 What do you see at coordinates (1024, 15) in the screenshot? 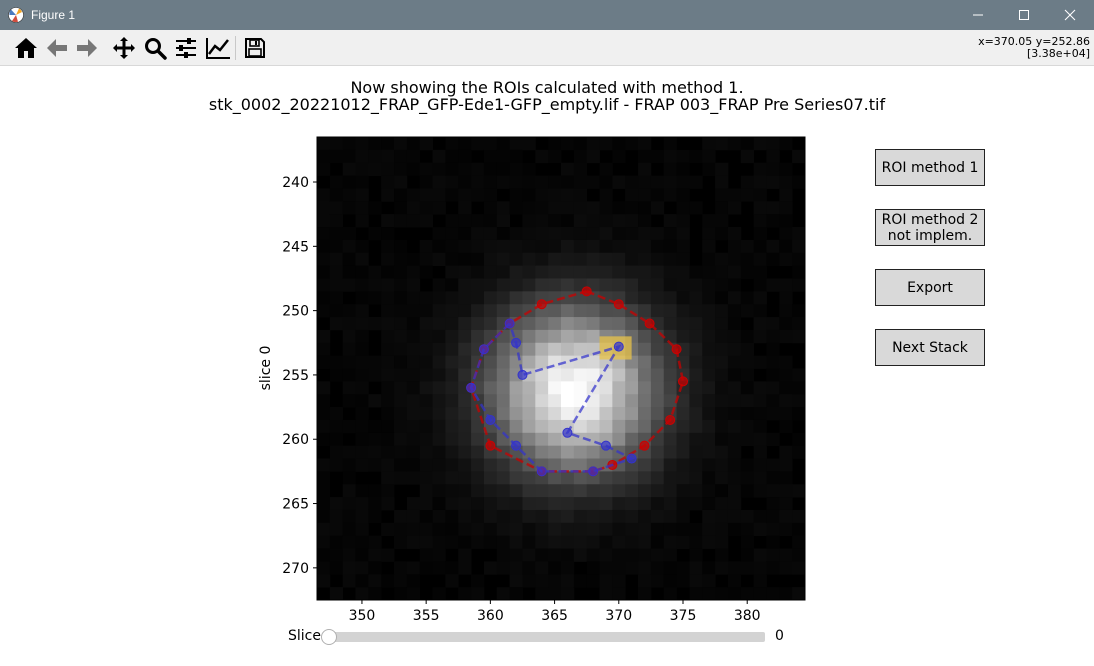
I see `maximize-button` at bounding box center [1024, 15].